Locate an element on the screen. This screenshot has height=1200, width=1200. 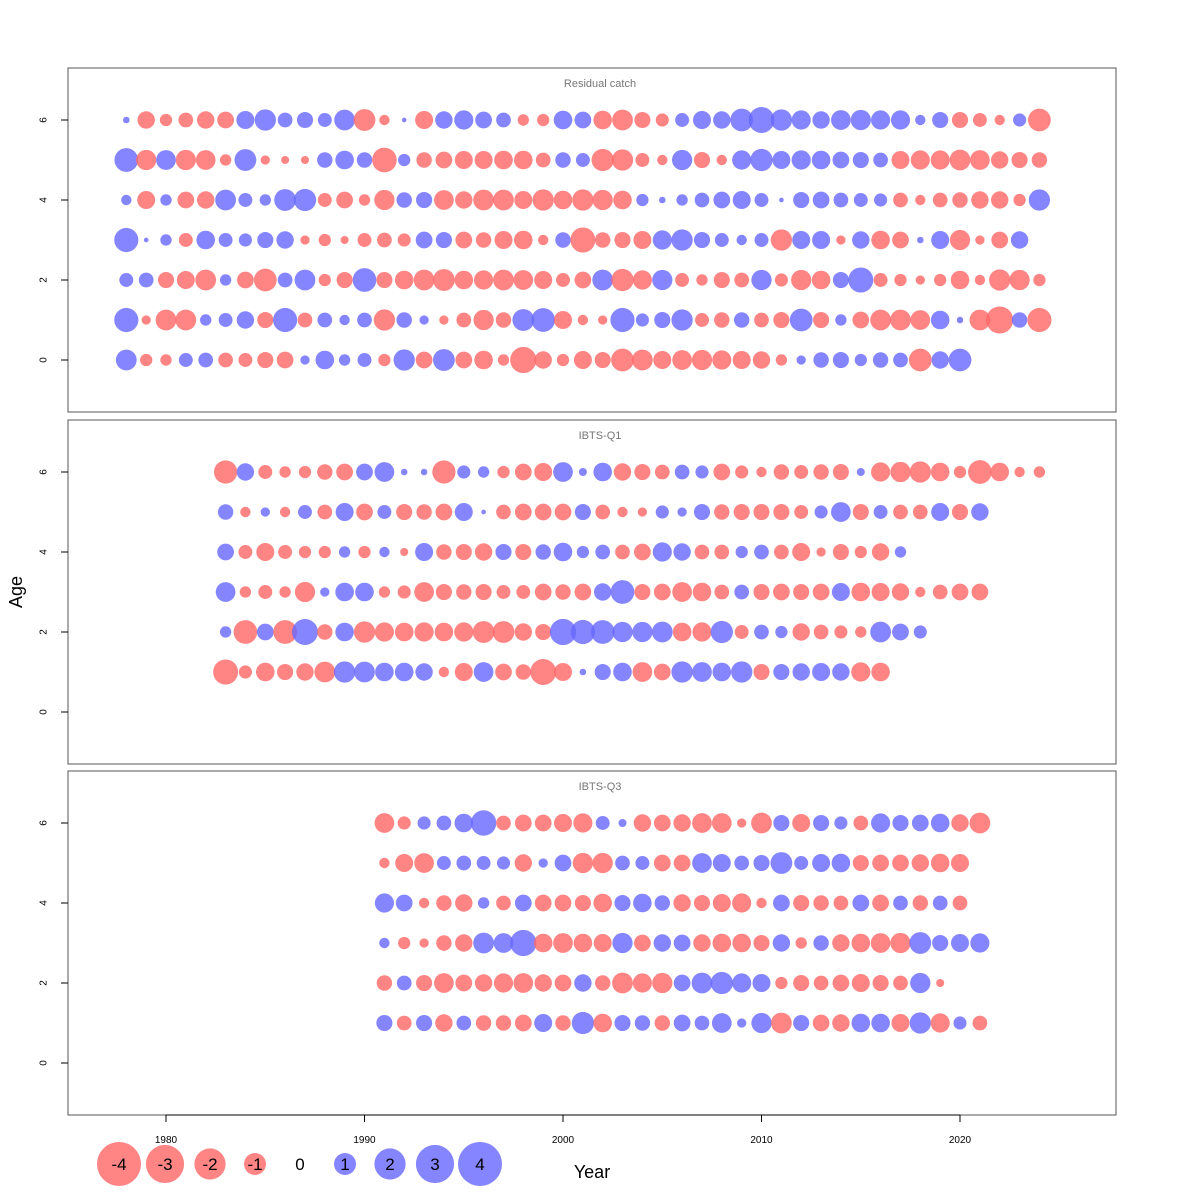
bubble-age0-2001 is located at coordinates (582, 360).